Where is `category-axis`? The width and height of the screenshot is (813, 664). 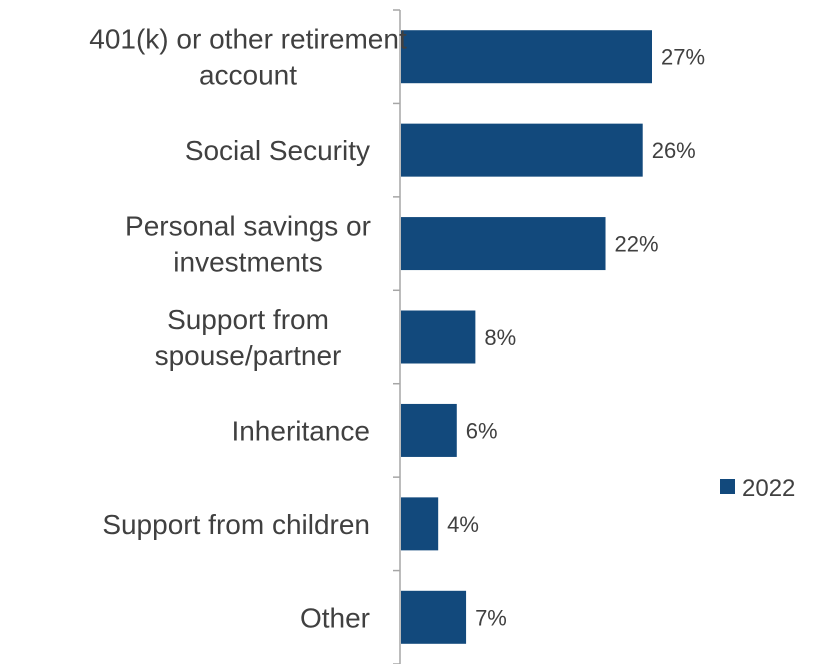 category-axis is located at coordinates (397, 336).